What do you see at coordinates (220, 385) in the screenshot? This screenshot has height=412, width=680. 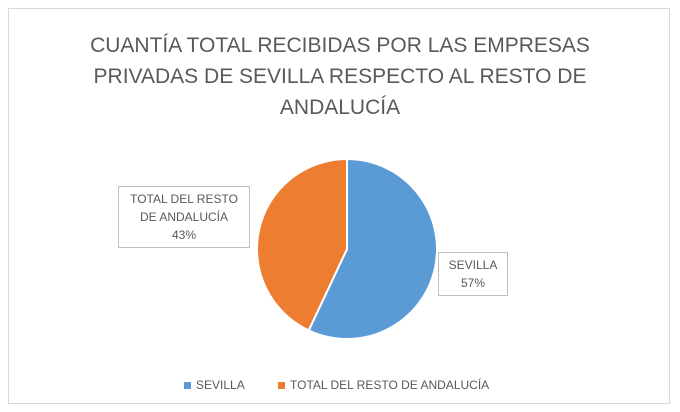 I see `legend-label: SEVILLA` at bounding box center [220, 385].